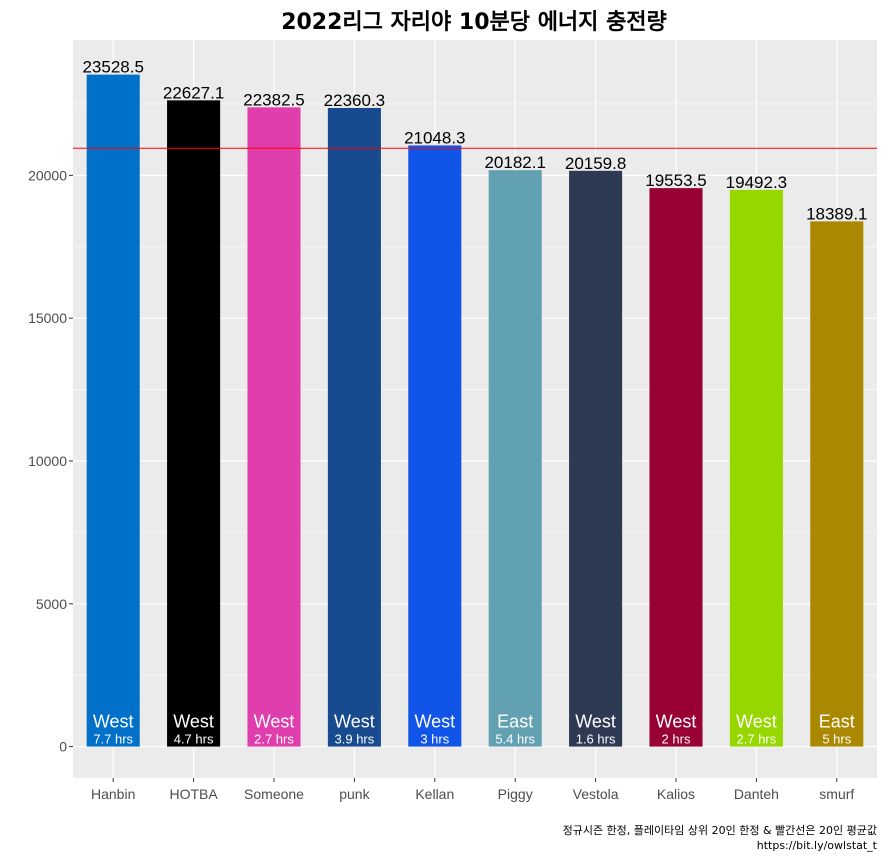 The image size is (885, 859). I want to click on hours-label: 4.7 hrs, so click(194, 739).